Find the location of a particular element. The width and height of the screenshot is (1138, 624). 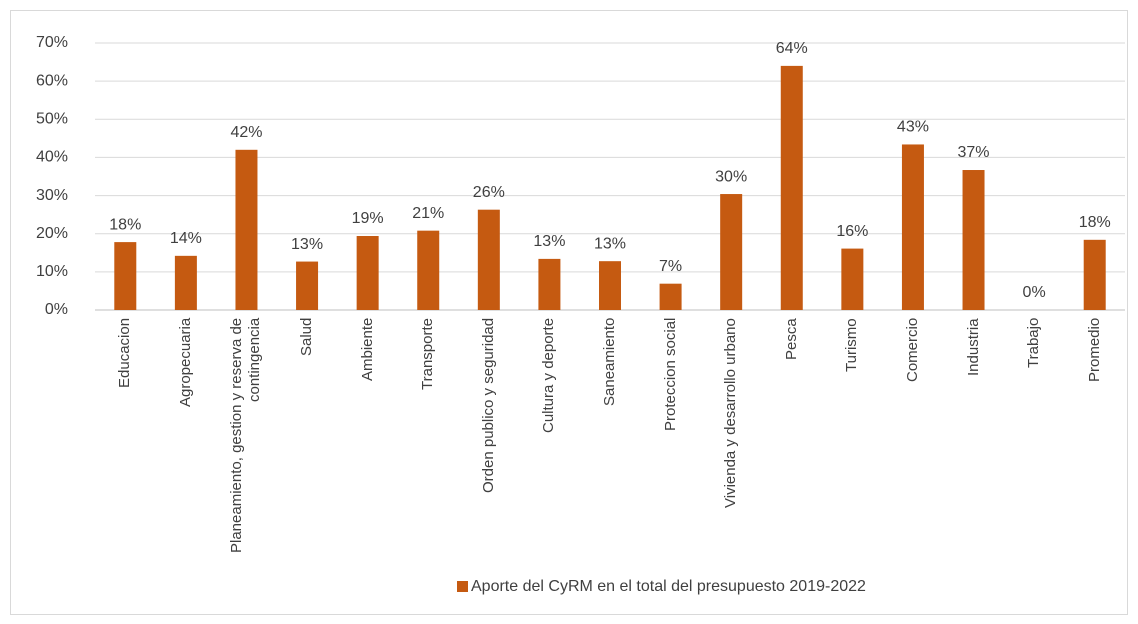

x-tick-label: Promedio is located at coordinates (1094, 350).